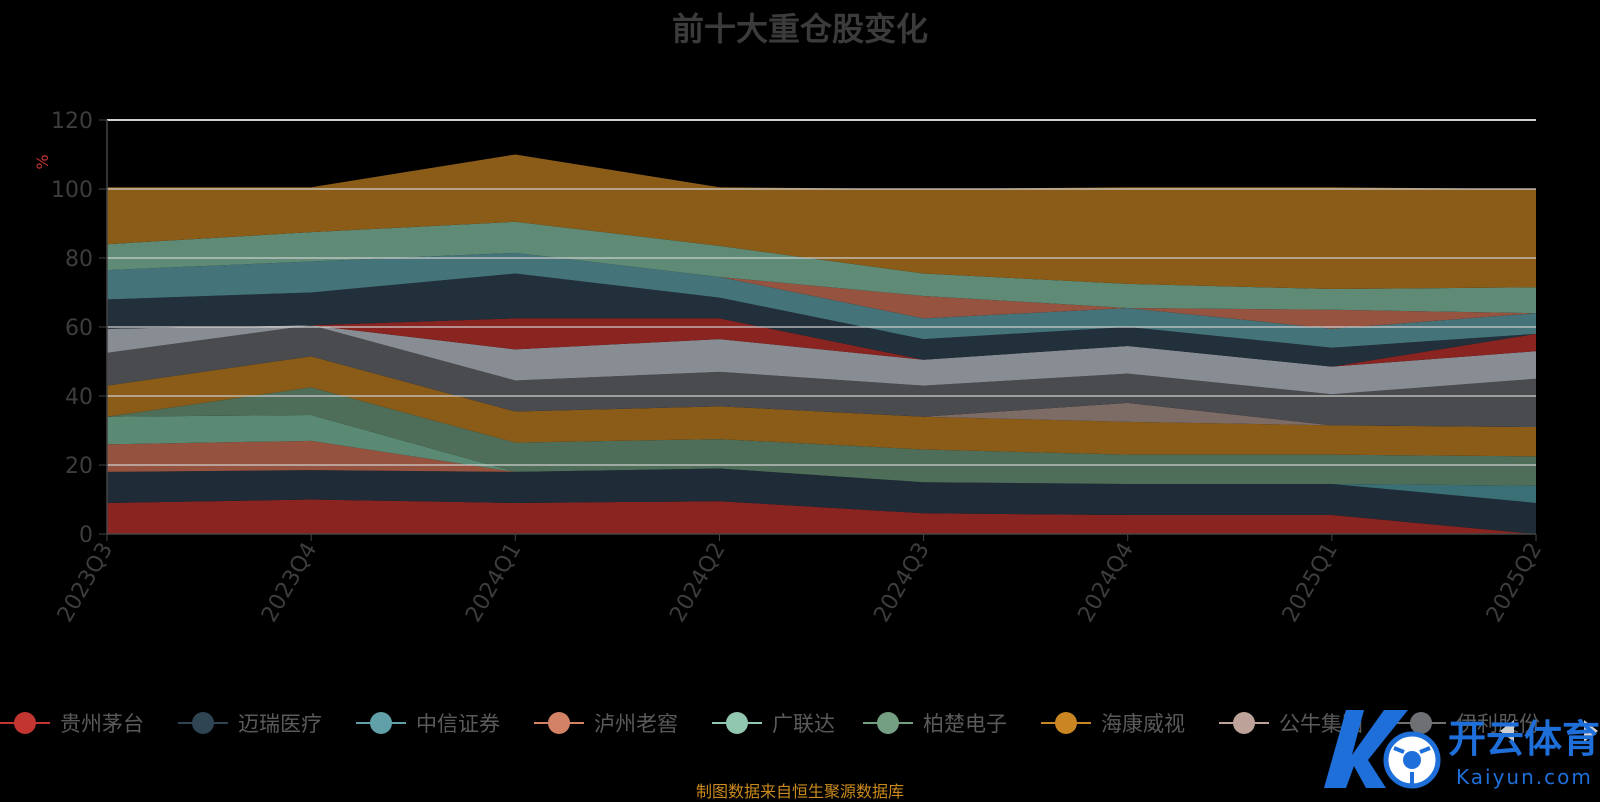 This screenshot has width=1600, height=802. What do you see at coordinates (697, 583) in the screenshot?
I see `x-tick-label: 2024Q2` at bounding box center [697, 583].